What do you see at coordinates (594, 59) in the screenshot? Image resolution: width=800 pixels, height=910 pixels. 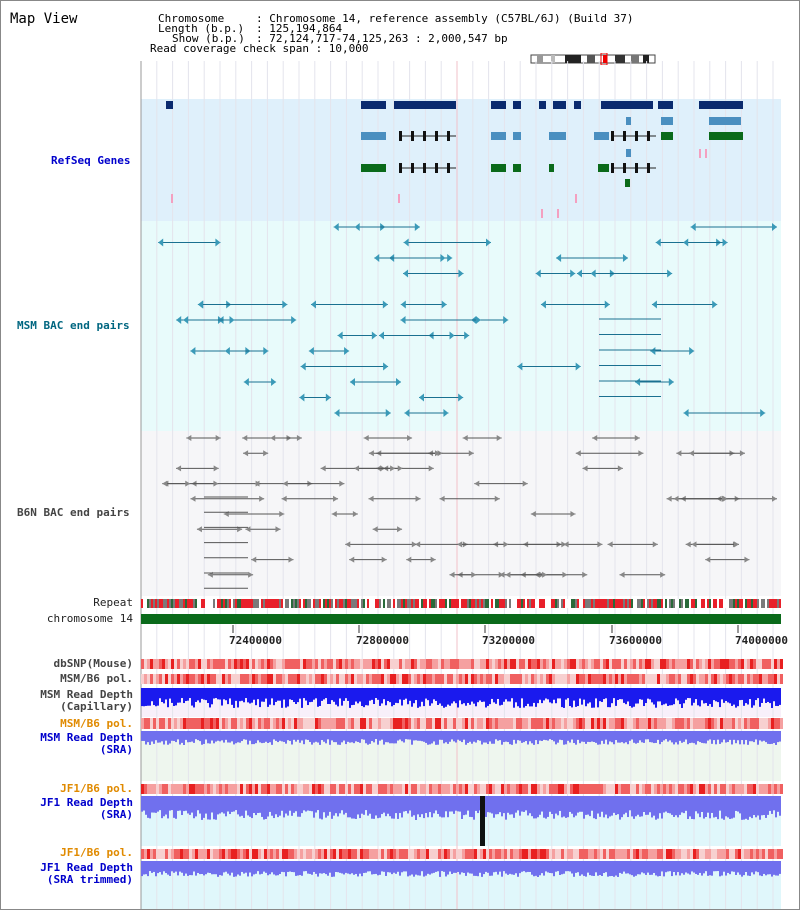 I see `chromosome-ideogram` at bounding box center [594, 59].